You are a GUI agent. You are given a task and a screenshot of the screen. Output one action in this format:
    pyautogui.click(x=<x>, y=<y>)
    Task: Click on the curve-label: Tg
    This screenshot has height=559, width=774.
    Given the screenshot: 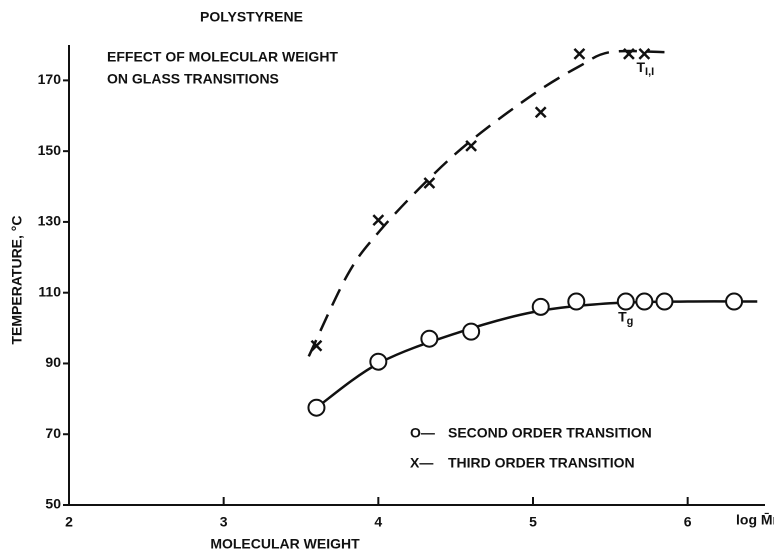 What is the action you would take?
    pyautogui.click(x=625, y=317)
    